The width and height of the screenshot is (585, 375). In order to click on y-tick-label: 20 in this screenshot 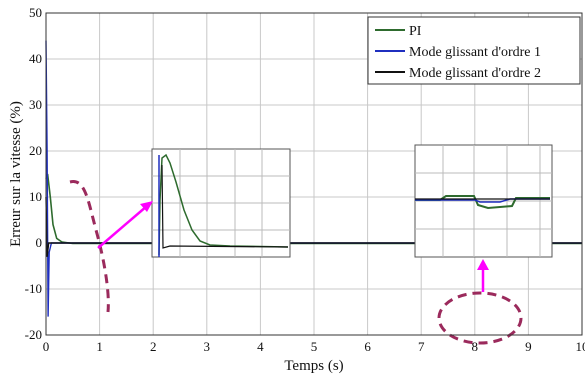, I will do `click(35, 150)`.